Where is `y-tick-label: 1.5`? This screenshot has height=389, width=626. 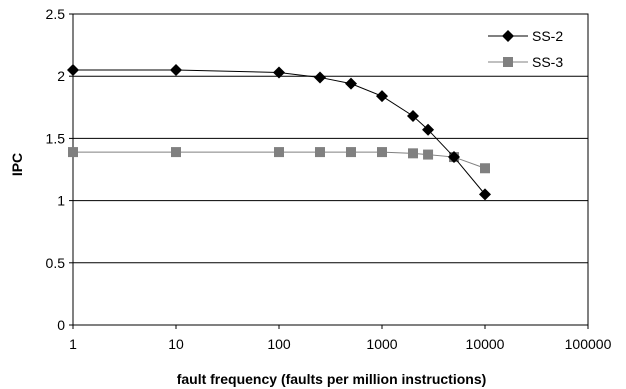
y-tick-label: 1.5 is located at coordinates (56, 138).